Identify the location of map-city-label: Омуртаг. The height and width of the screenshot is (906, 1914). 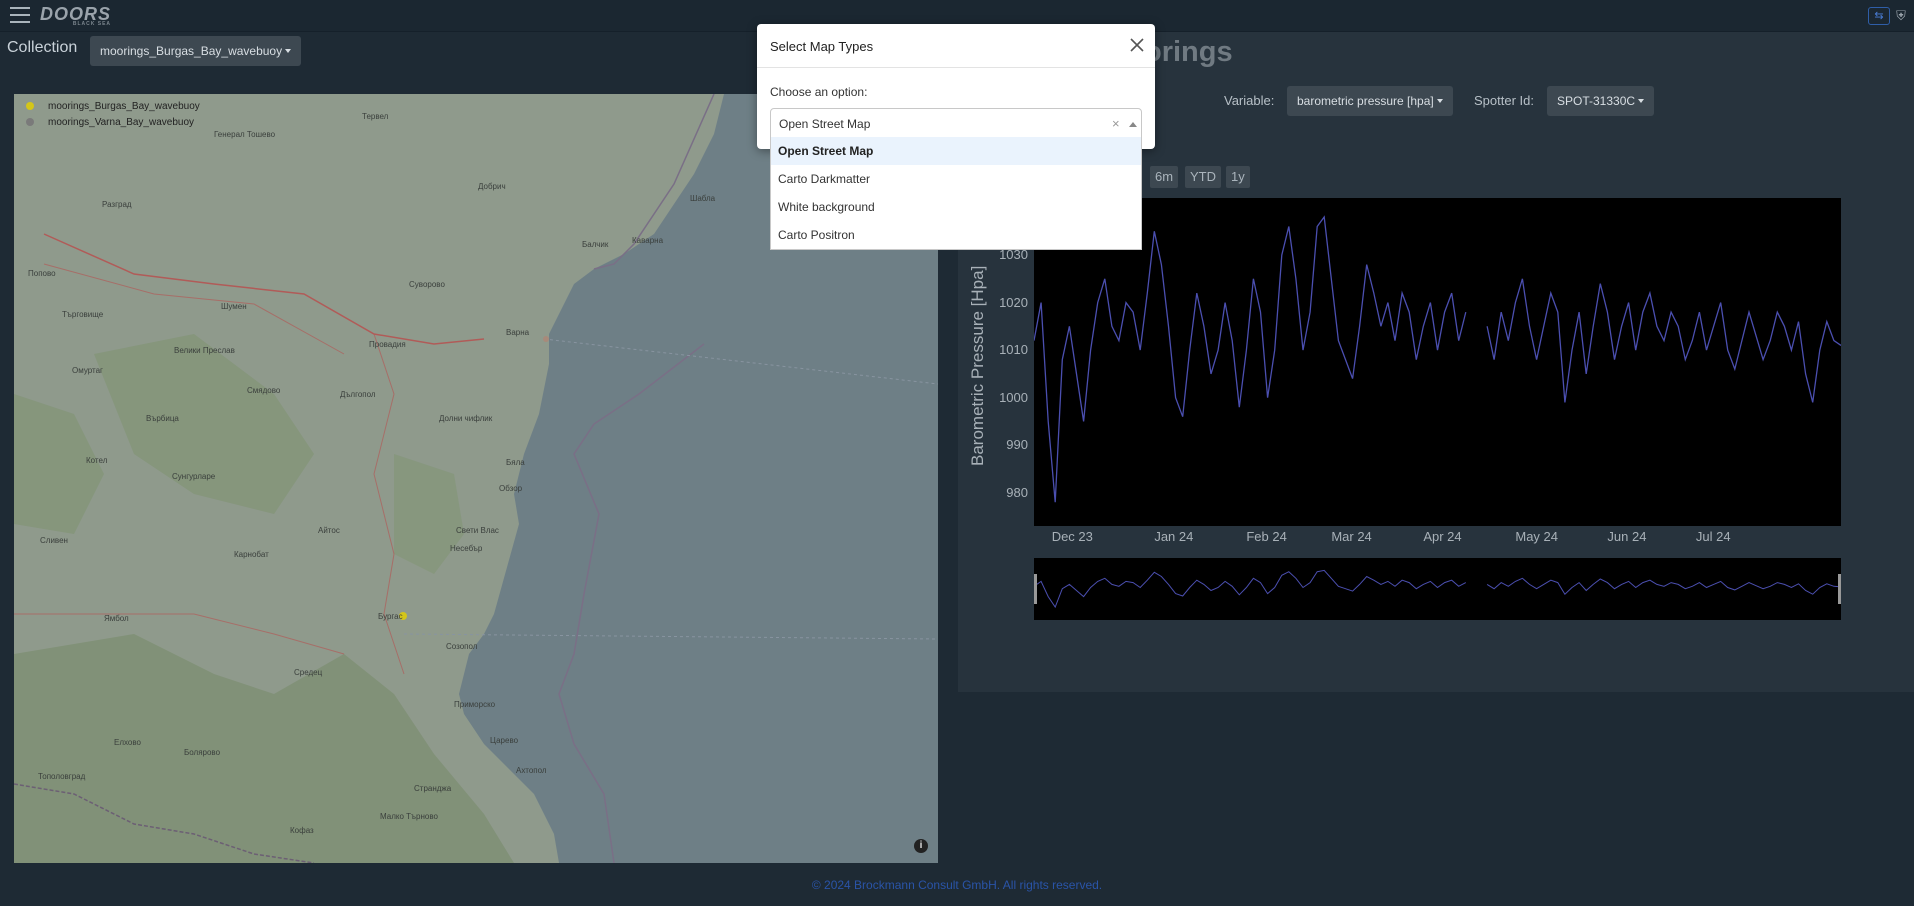
(87, 370).